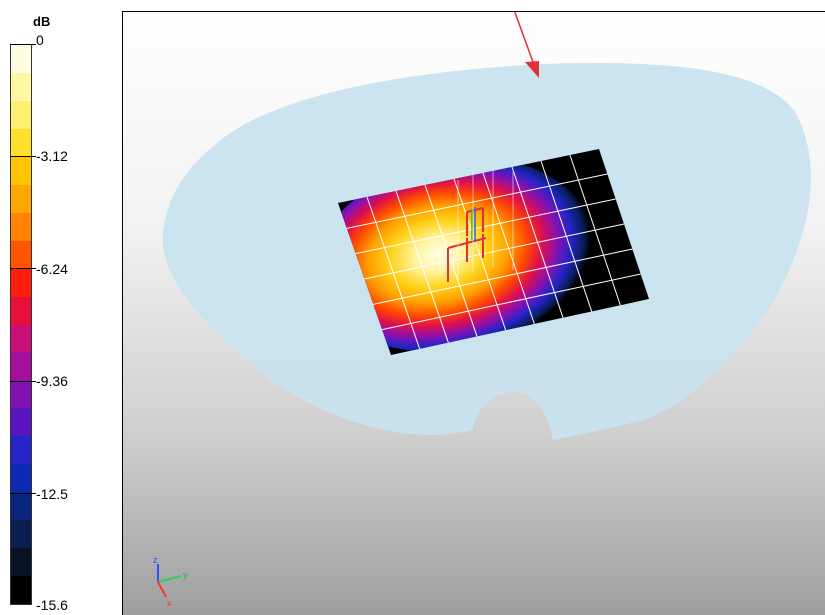 The height and width of the screenshot is (615, 825). I want to click on legend-unit-label: dB, so click(42, 21).